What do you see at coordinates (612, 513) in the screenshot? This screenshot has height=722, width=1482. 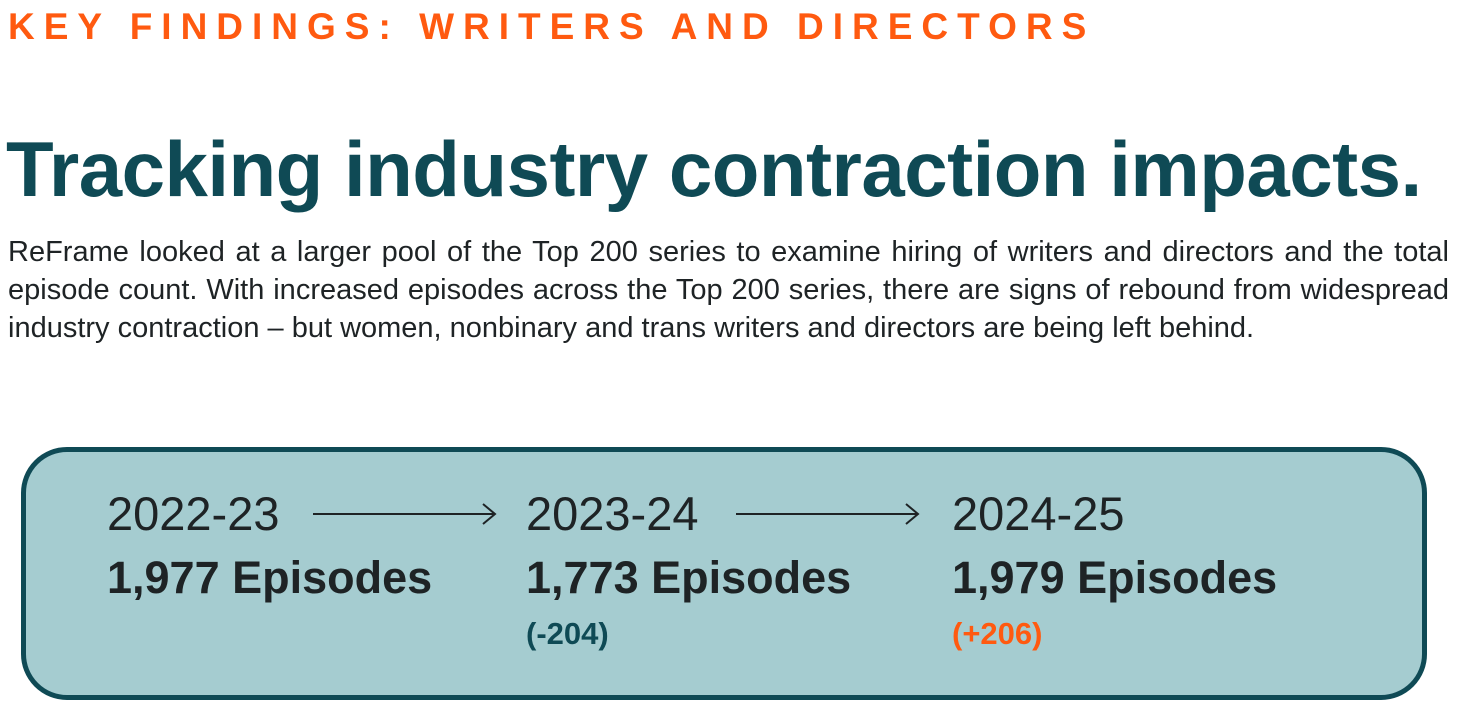 I see `timeline-year-2: 2023-24` at bounding box center [612, 513].